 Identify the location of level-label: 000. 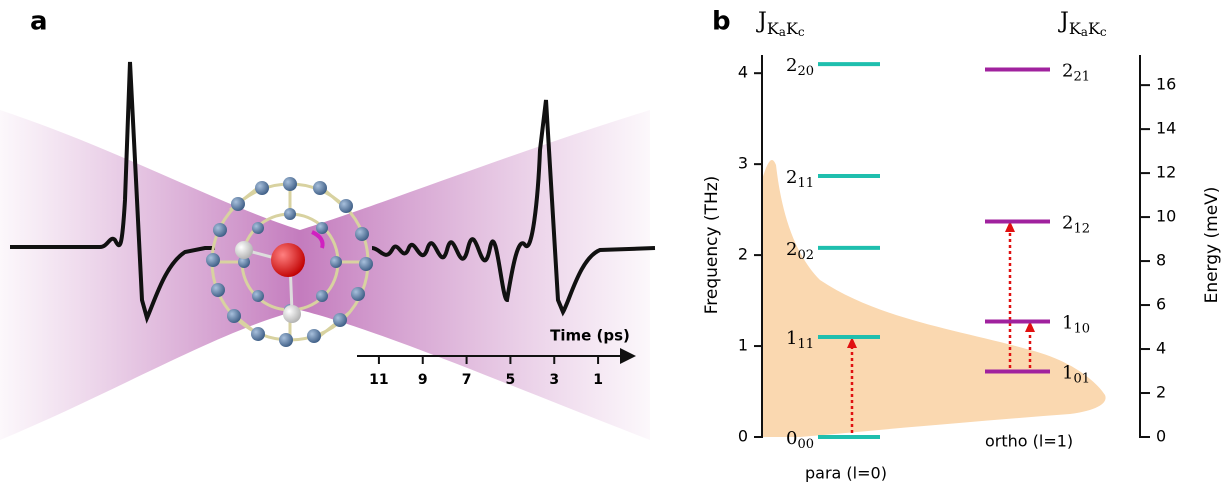
(800, 440).